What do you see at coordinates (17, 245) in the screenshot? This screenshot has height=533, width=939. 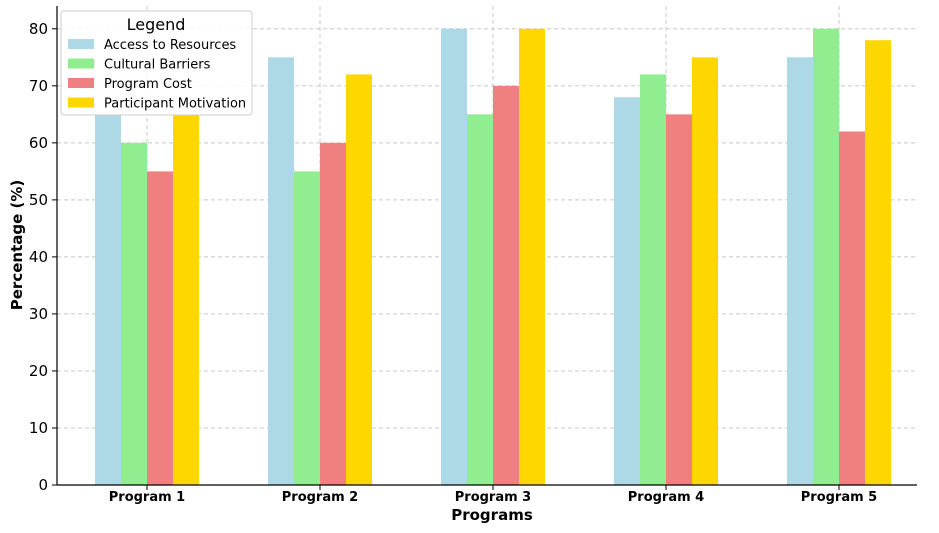 I see `y-axis-title: Percentage (%)` at bounding box center [17, 245].